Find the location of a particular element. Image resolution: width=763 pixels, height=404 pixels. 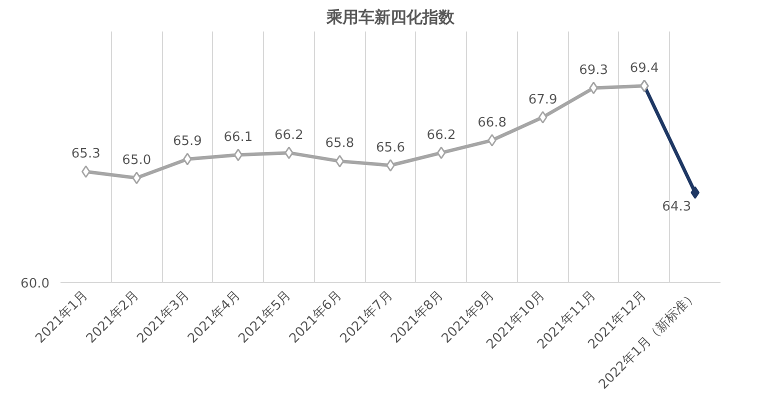

data-label: 66.1 is located at coordinates (238, 137).